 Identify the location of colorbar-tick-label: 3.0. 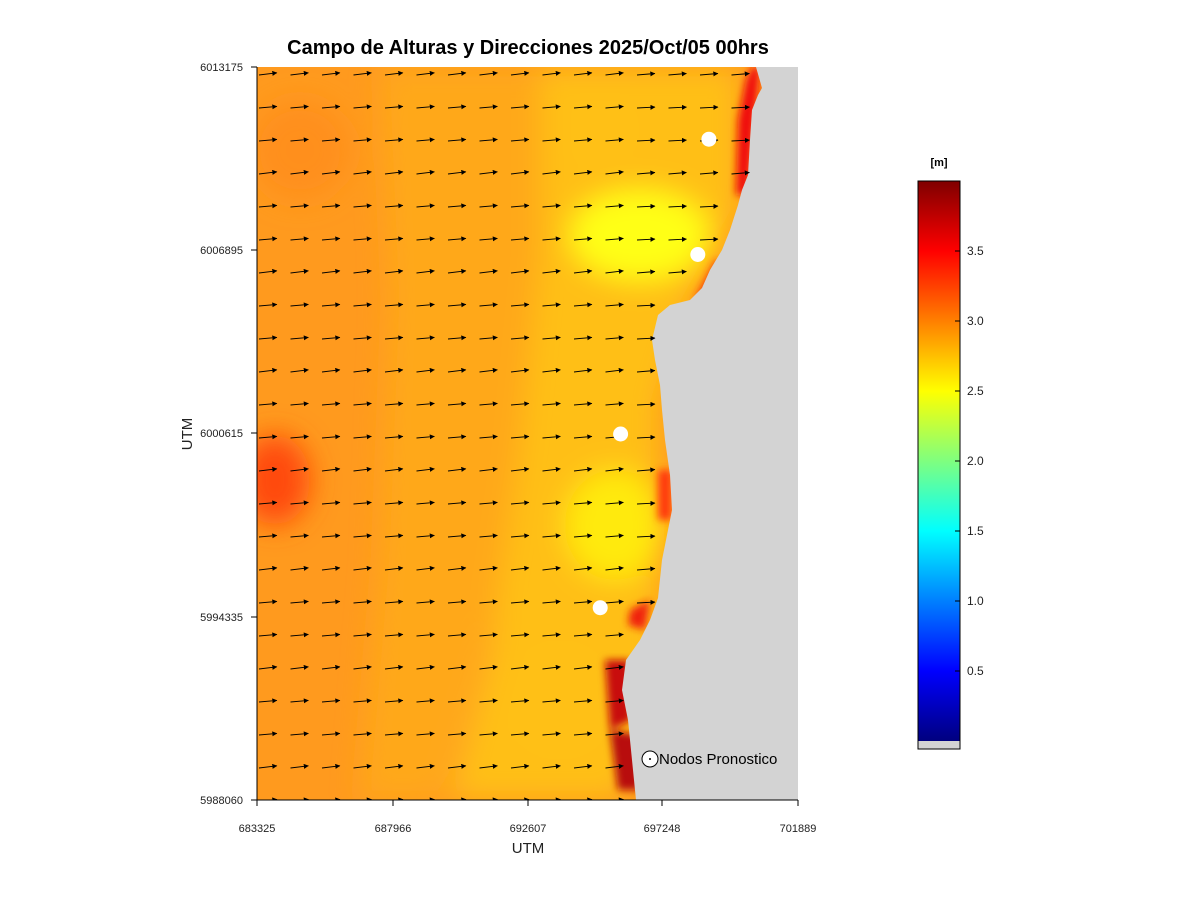
(975, 321).